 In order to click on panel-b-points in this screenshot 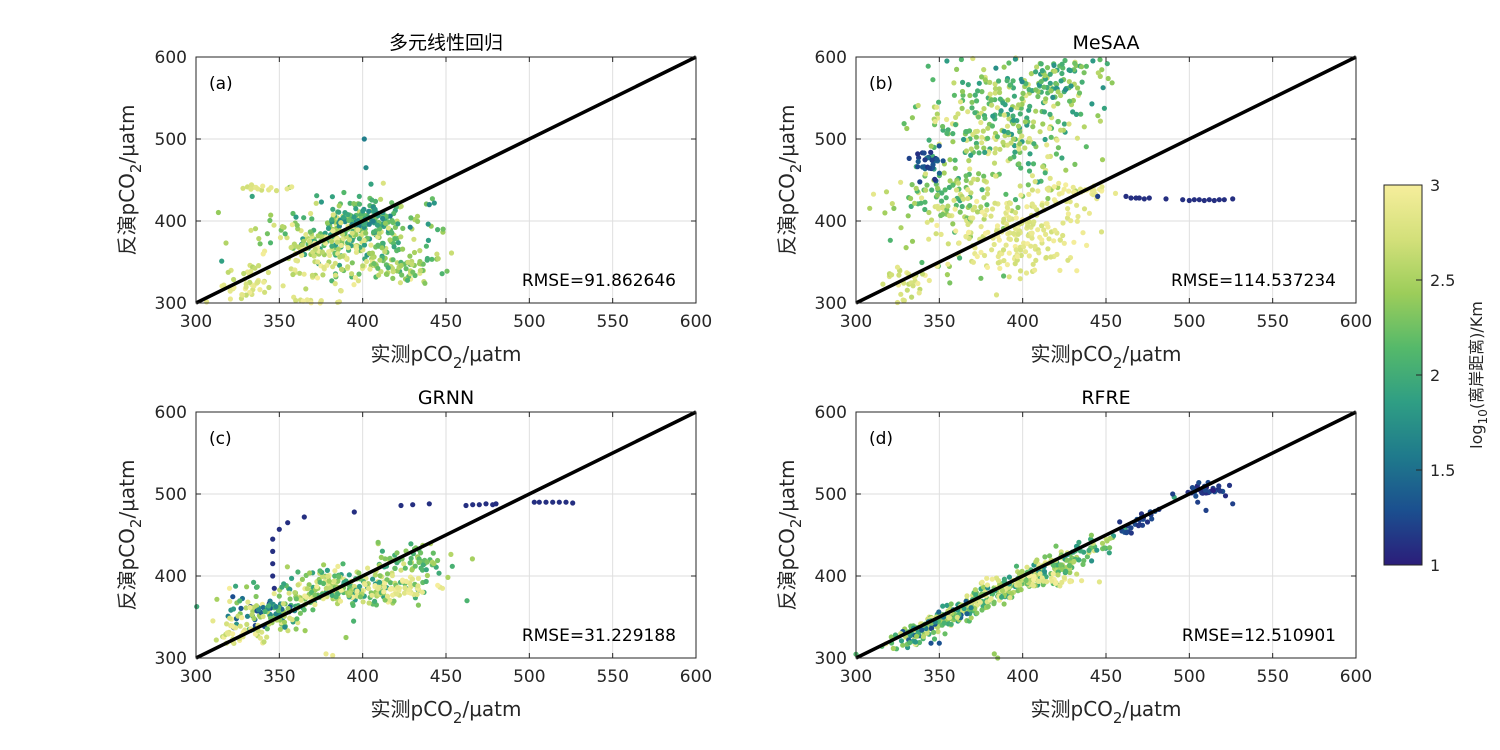, I will do `click(1051, 180)`.